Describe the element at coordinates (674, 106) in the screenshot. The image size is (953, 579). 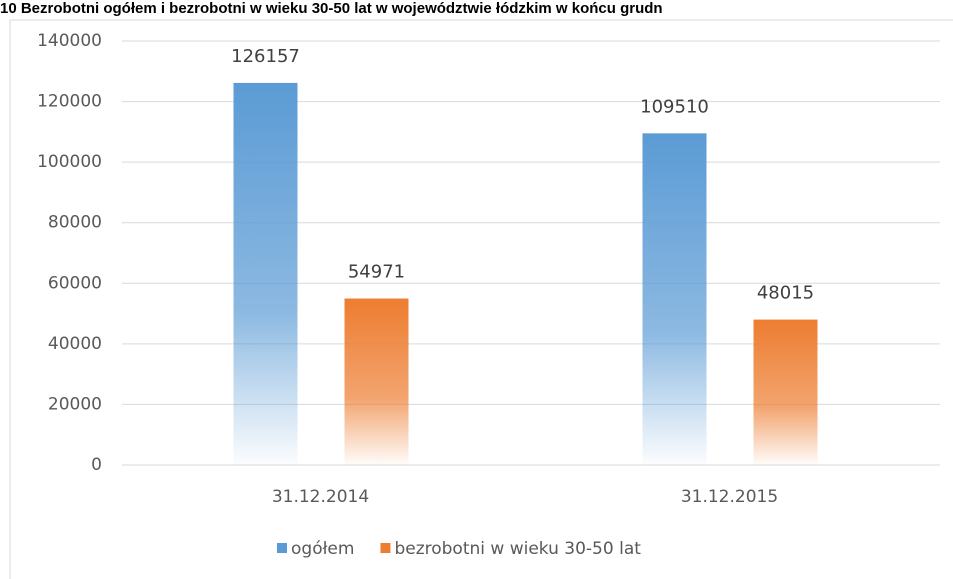
I see `data-label: 109510` at that location.